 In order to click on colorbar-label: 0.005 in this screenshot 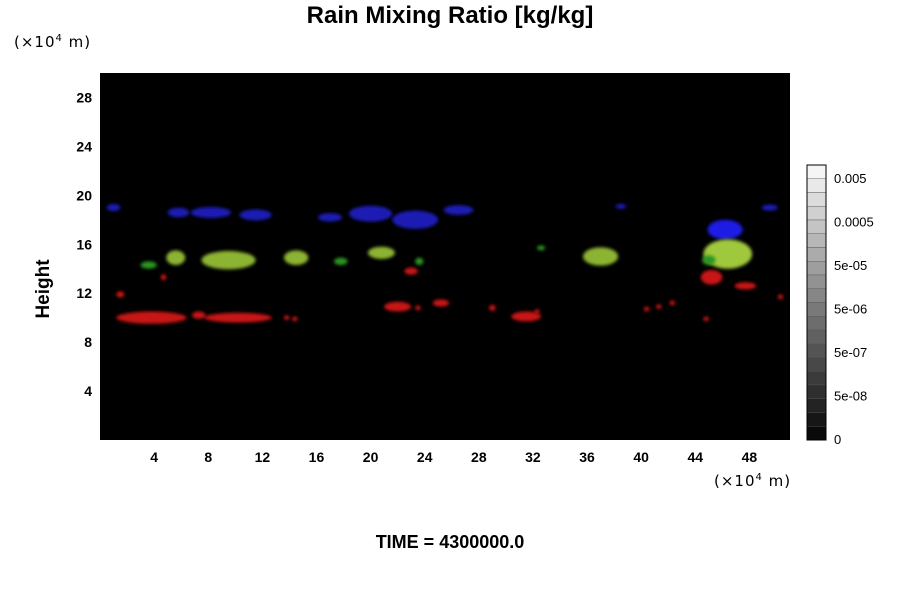, I will do `click(850, 178)`.